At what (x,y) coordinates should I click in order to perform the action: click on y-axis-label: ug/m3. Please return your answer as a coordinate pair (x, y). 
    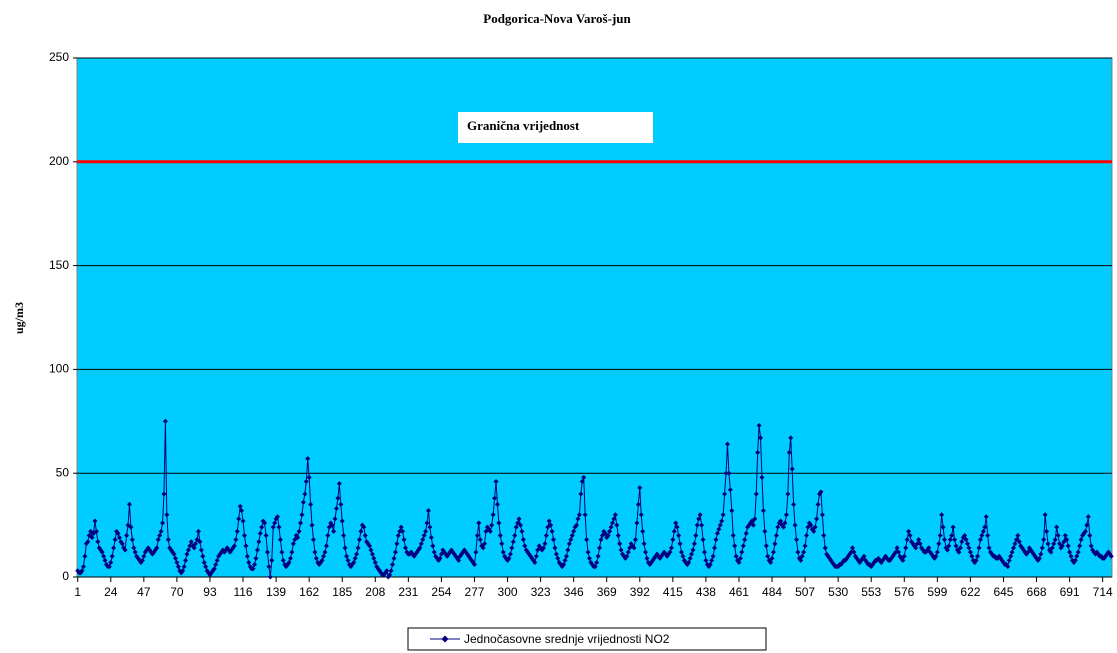
    Looking at the image, I should click on (19, 318).